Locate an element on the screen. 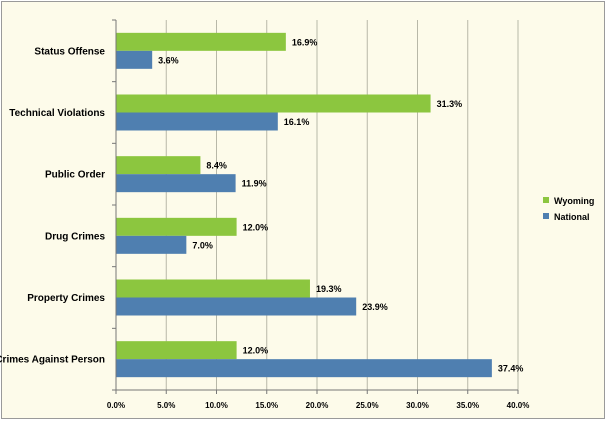  x-tick-label: 5.0% is located at coordinates (166, 405).